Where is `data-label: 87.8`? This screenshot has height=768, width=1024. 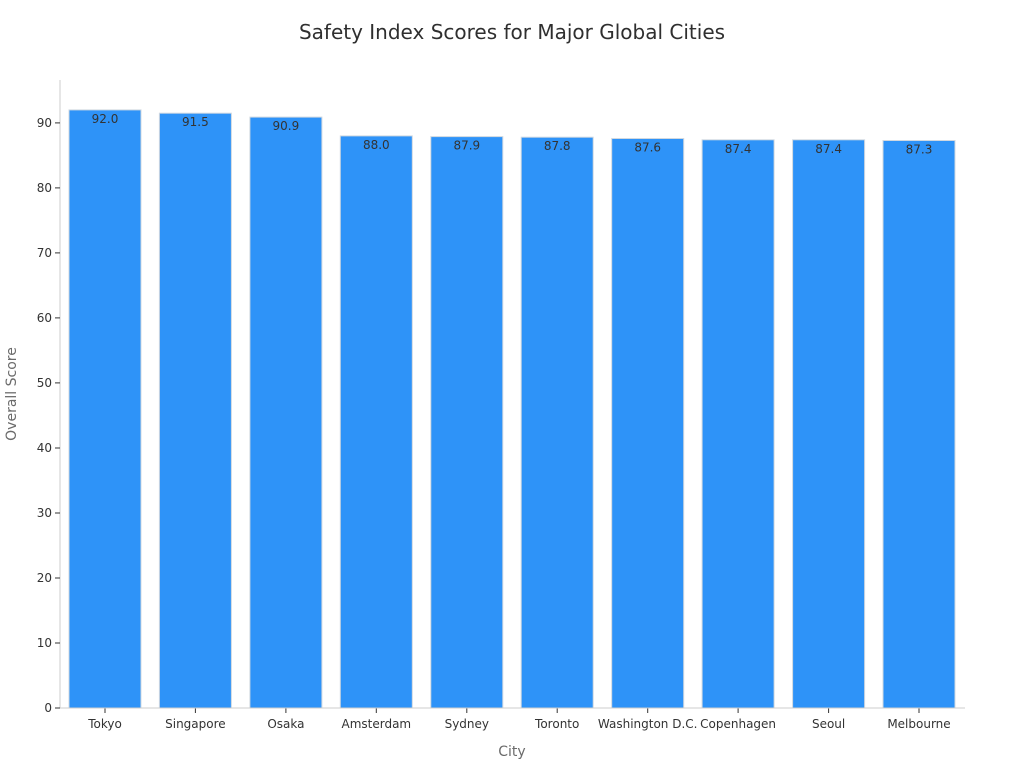
data-label: 87.8 is located at coordinates (557, 146).